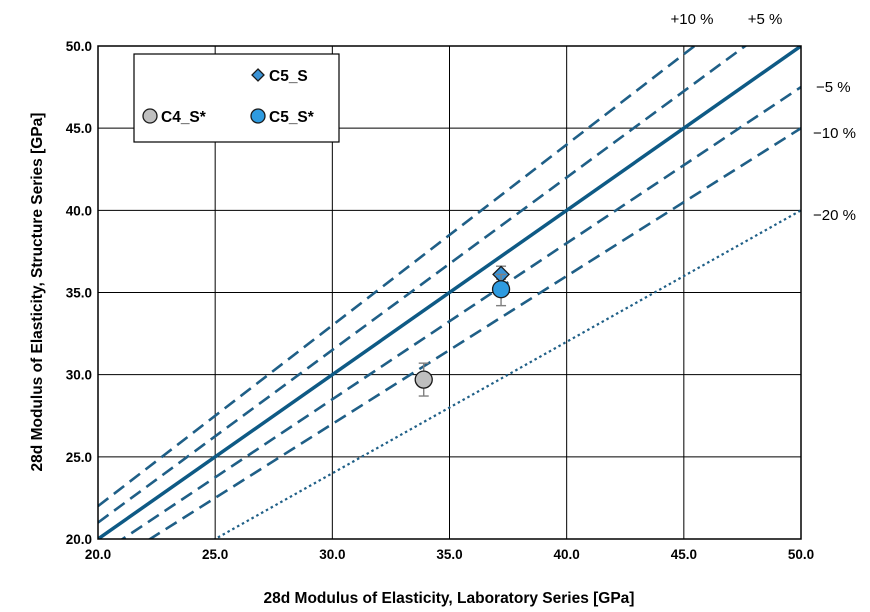 The height and width of the screenshot is (612, 870). I want to click on reference-line-label: −10 %, so click(834, 133).